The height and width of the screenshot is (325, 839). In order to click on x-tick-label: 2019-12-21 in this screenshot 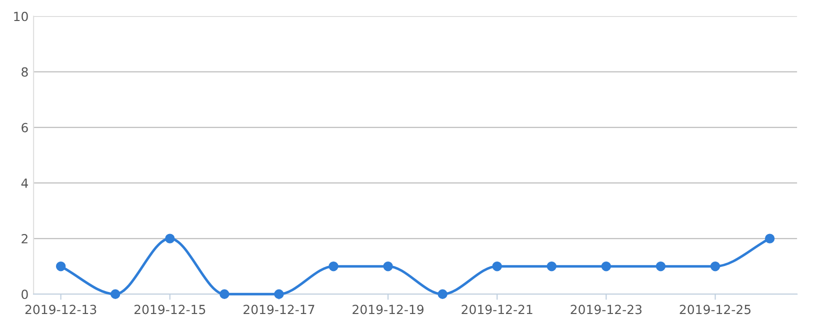, I will do `click(497, 309)`.